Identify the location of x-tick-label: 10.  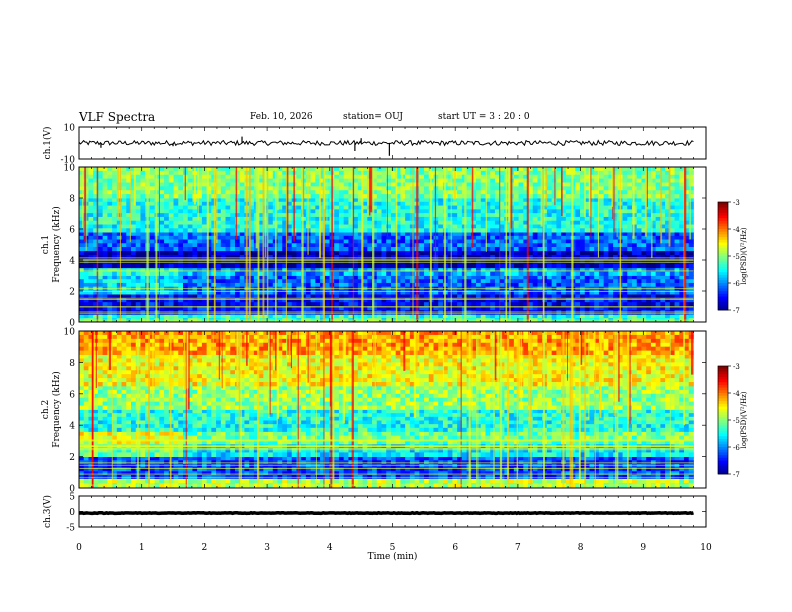
(706, 548).